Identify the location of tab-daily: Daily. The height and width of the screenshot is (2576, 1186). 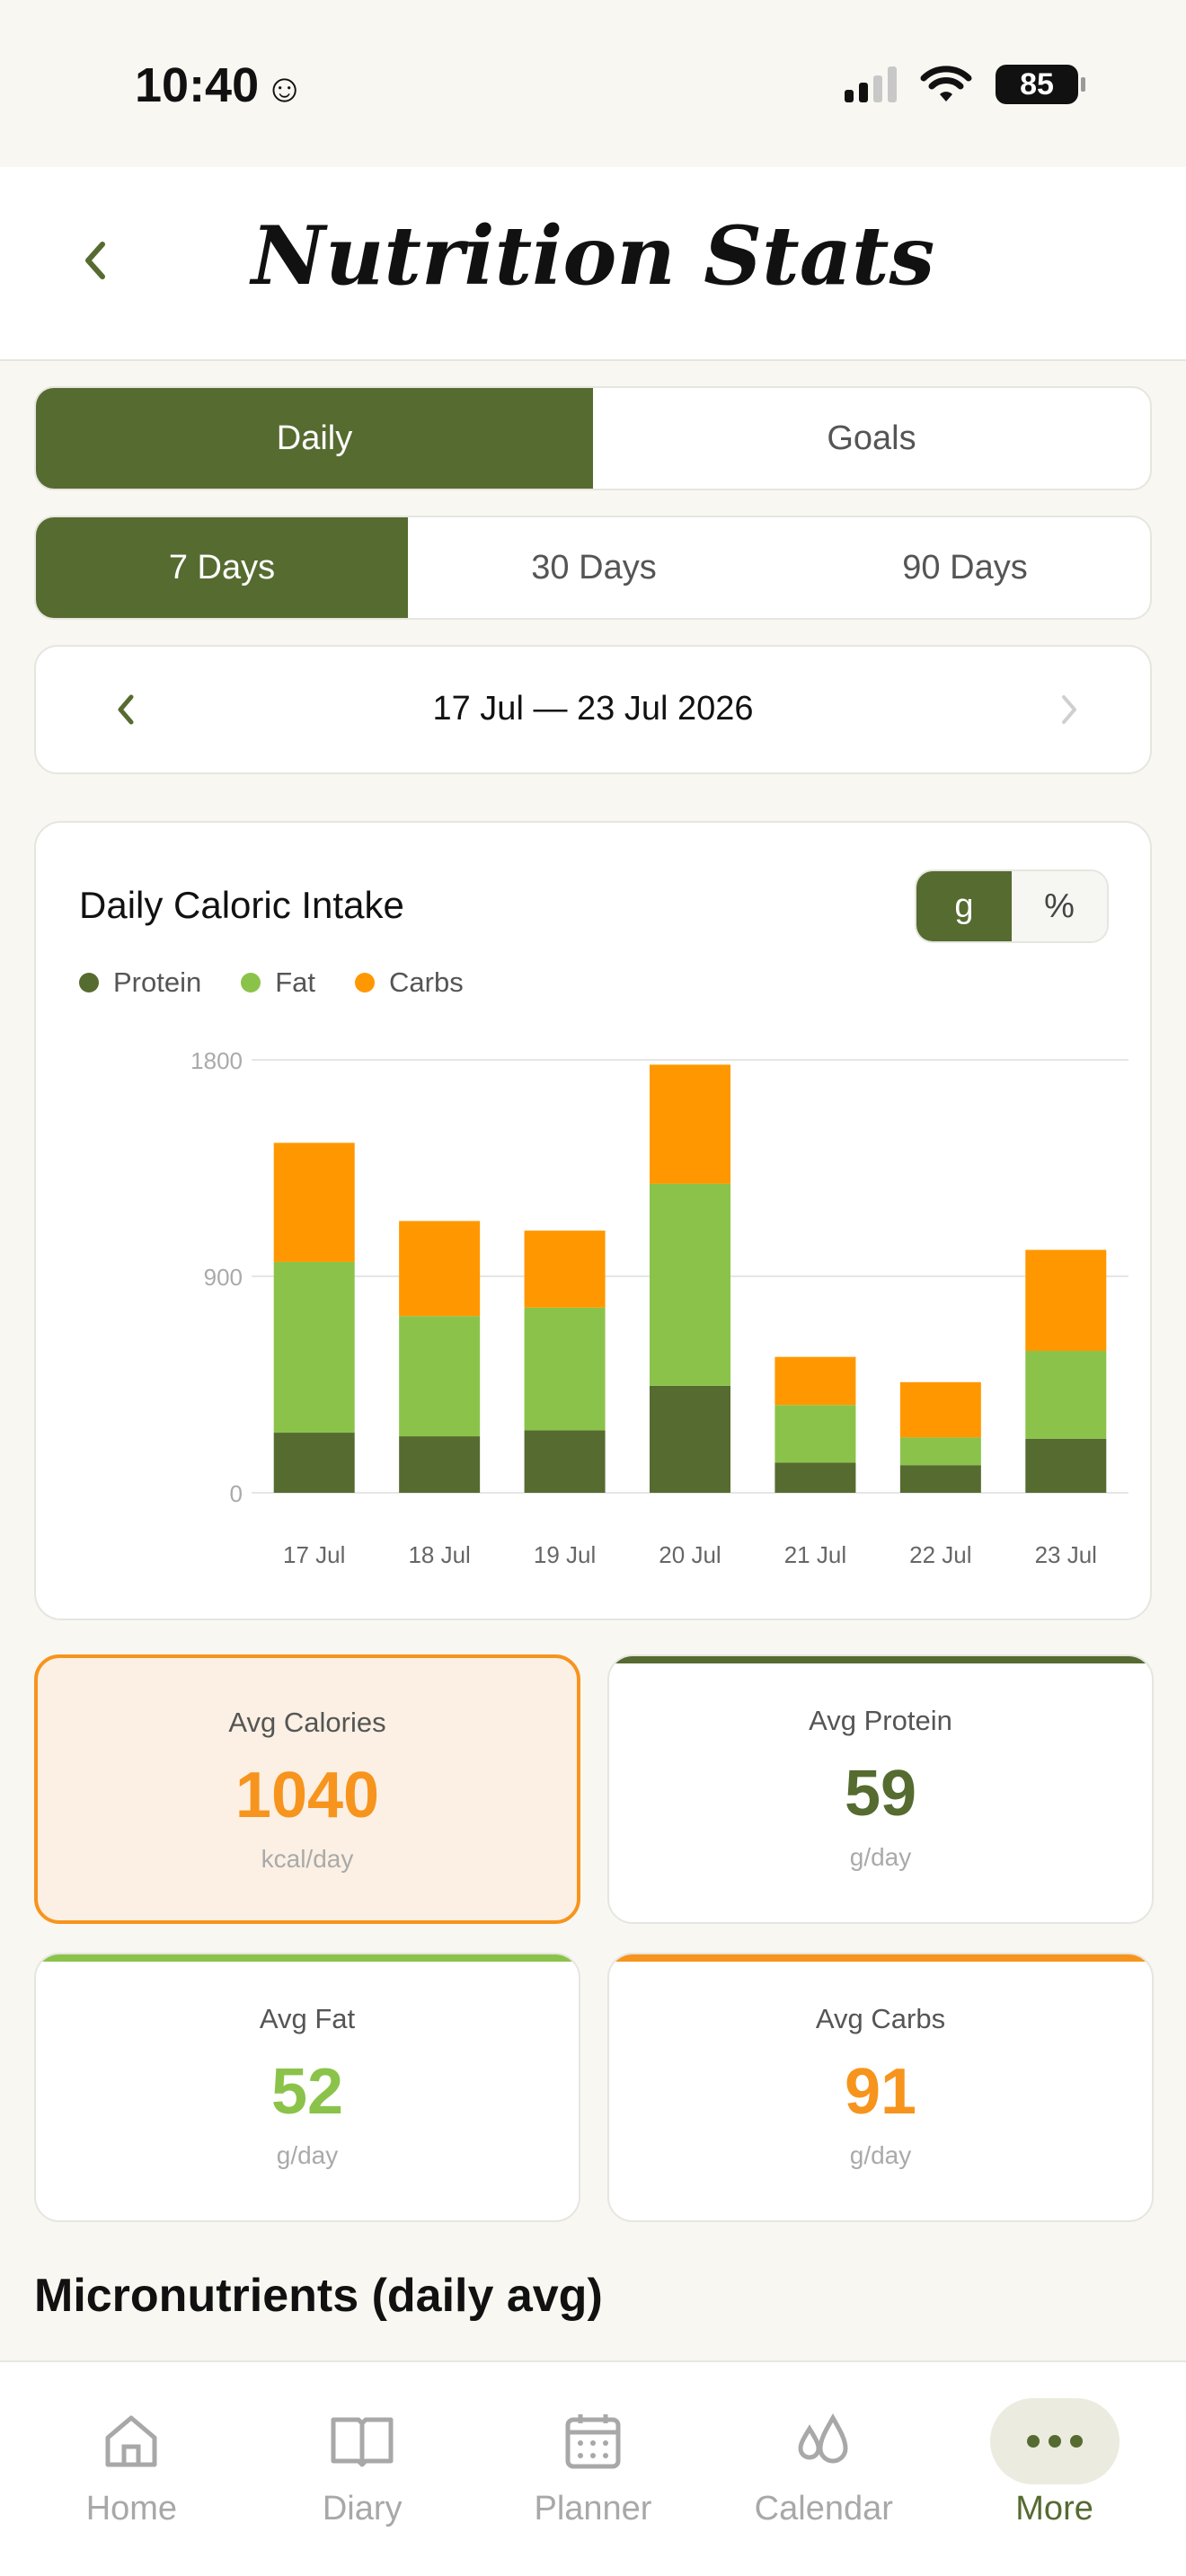
(314, 438).